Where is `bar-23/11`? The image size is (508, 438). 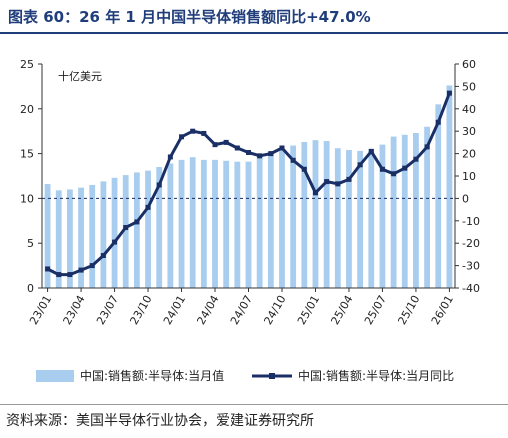 bar-23/11 is located at coordinates (159, 227).